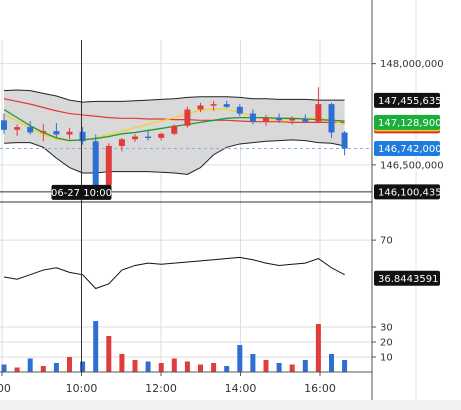 This screenshot has width=461, height=410. What do you see at coordinates (386, 358) in the screenshot?
I see `volume-tick-label: 10` at bounding box center [386, 358].